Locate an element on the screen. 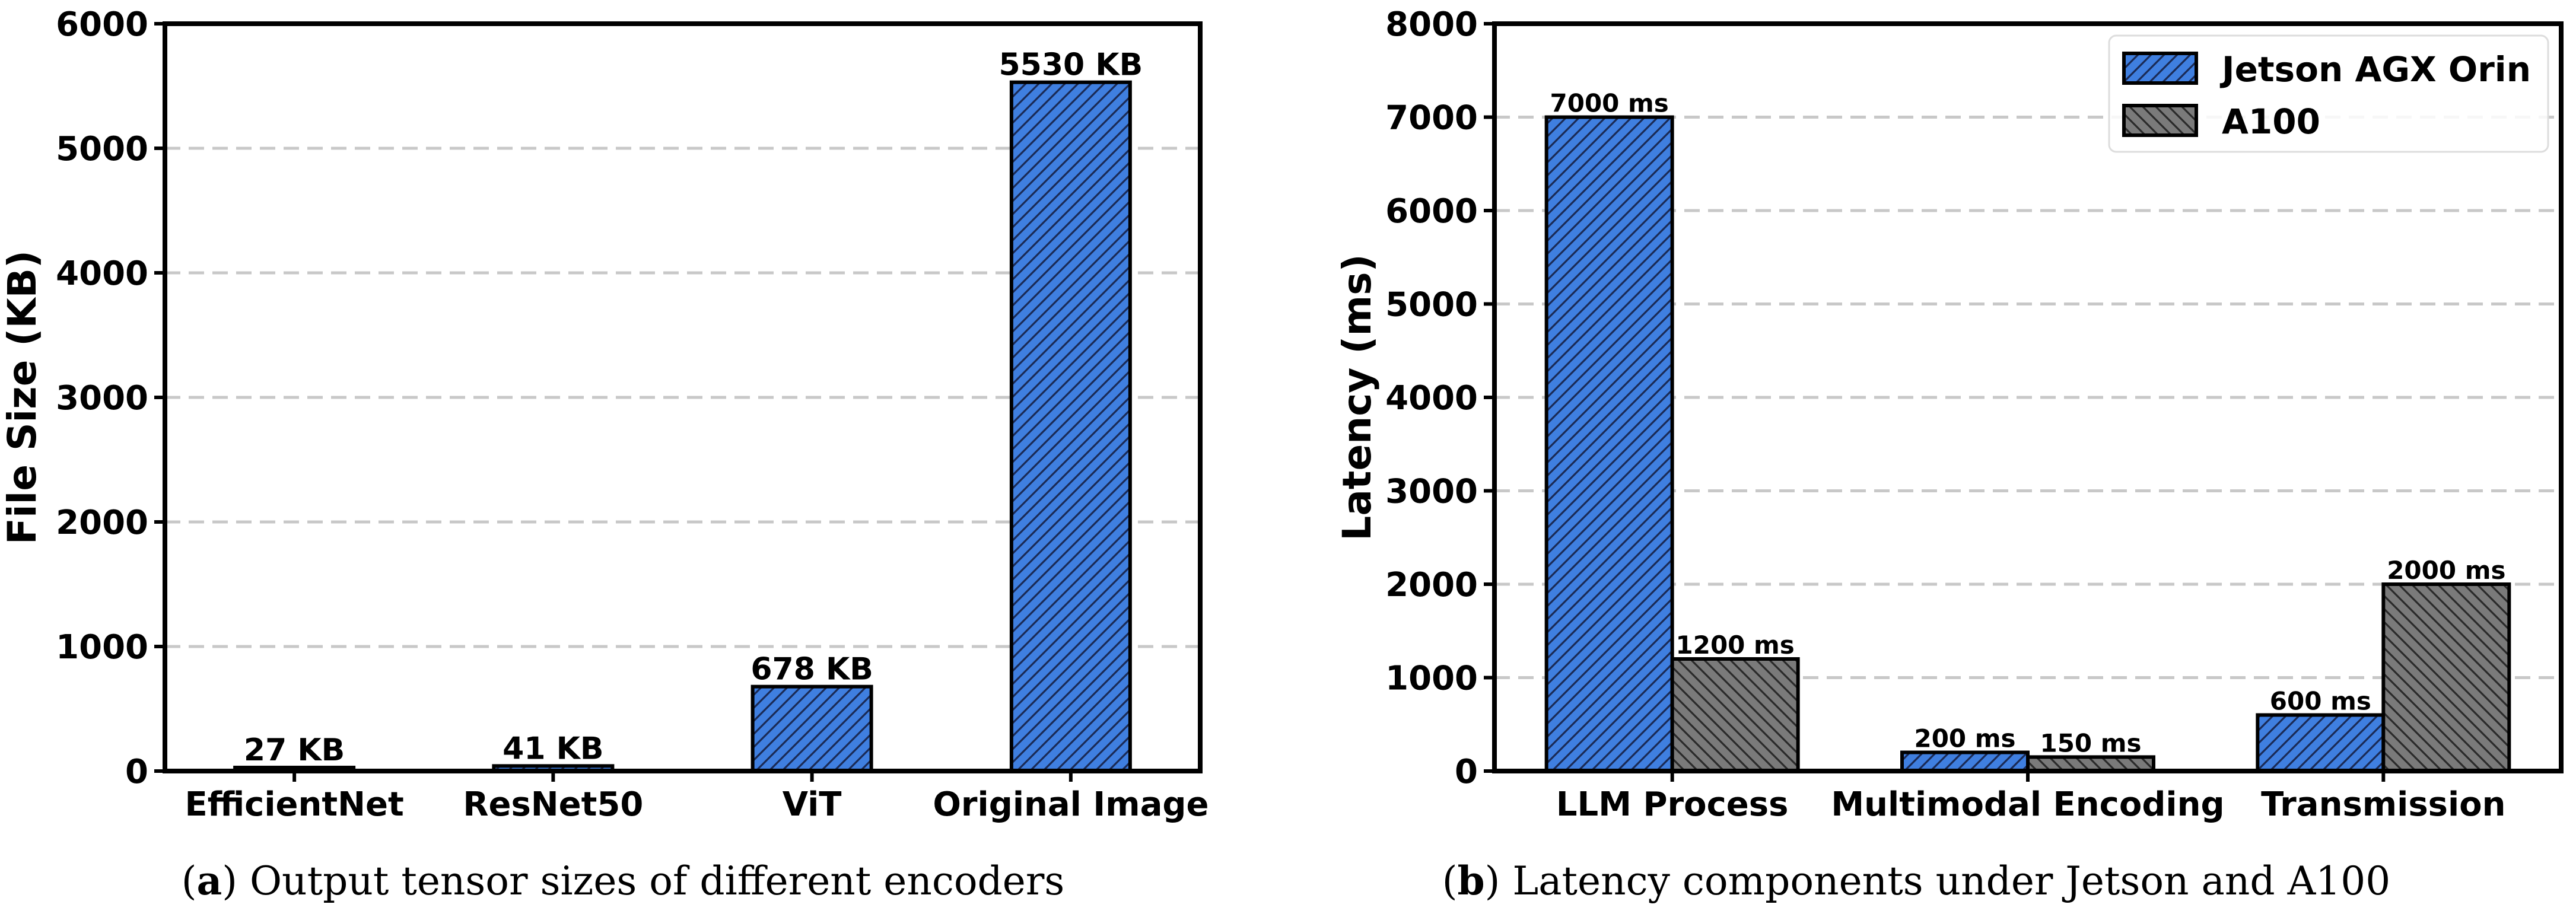 The image size is (2576, 914). y-ticks: 0 1000 2000 3000 4000 5000 6000 is located at coordinates (110, 398).